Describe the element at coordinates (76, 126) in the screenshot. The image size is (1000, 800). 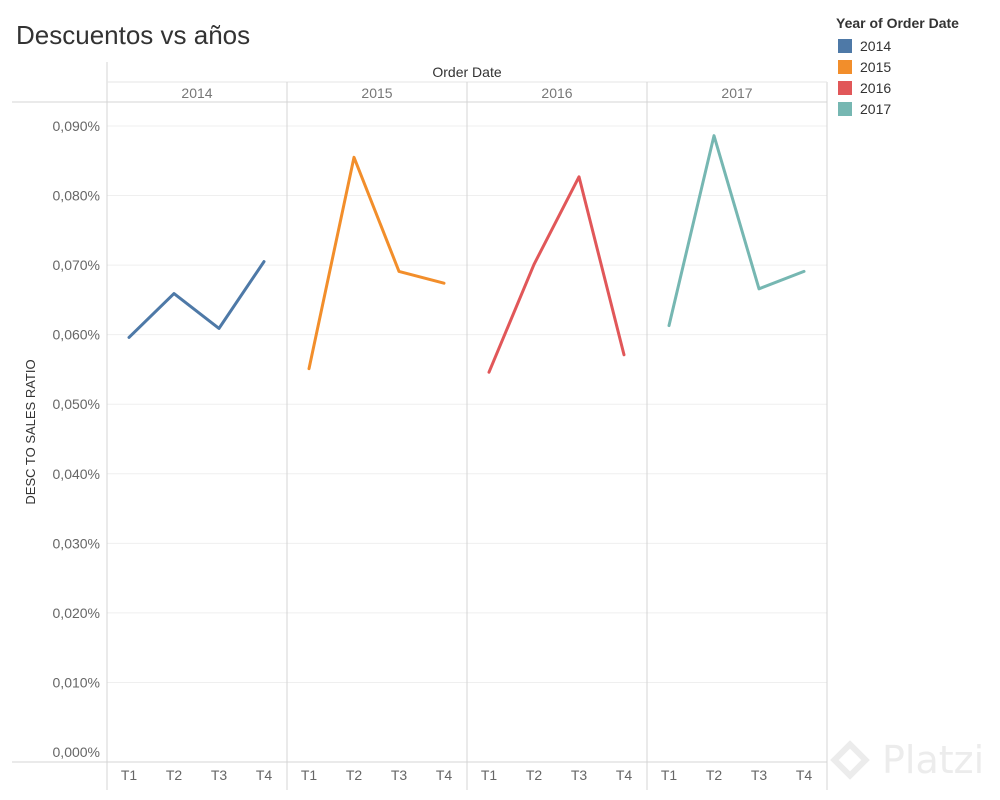
I see `y-tick-label: 0,090%` at that location.